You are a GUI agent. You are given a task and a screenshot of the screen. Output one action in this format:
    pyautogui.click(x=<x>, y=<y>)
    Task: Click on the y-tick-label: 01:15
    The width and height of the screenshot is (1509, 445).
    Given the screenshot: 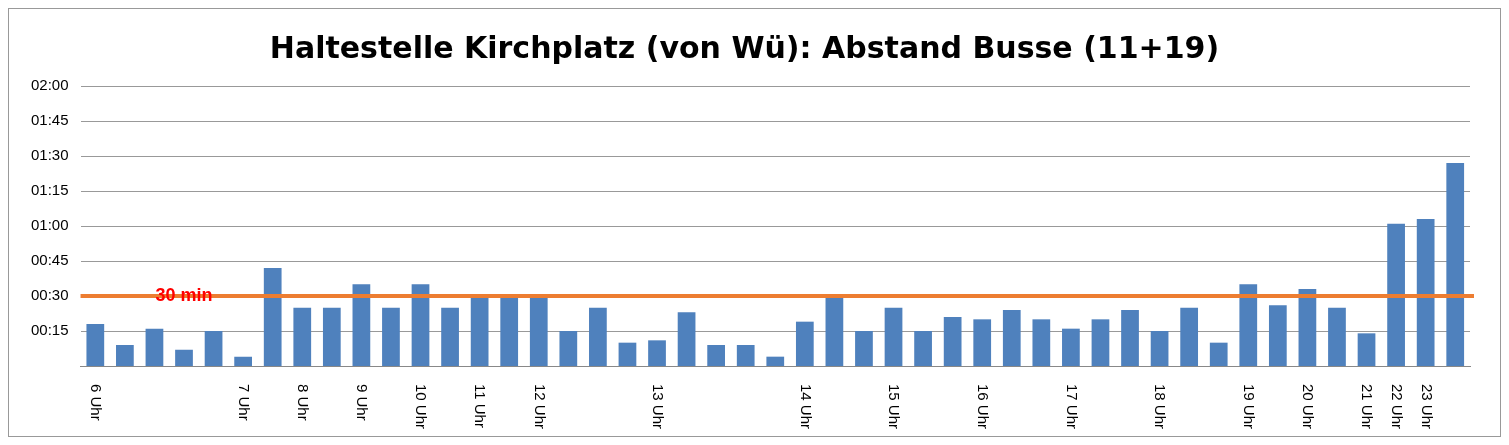 What is the action you would take?
    pyautogui.click(x=49, y=190)
    